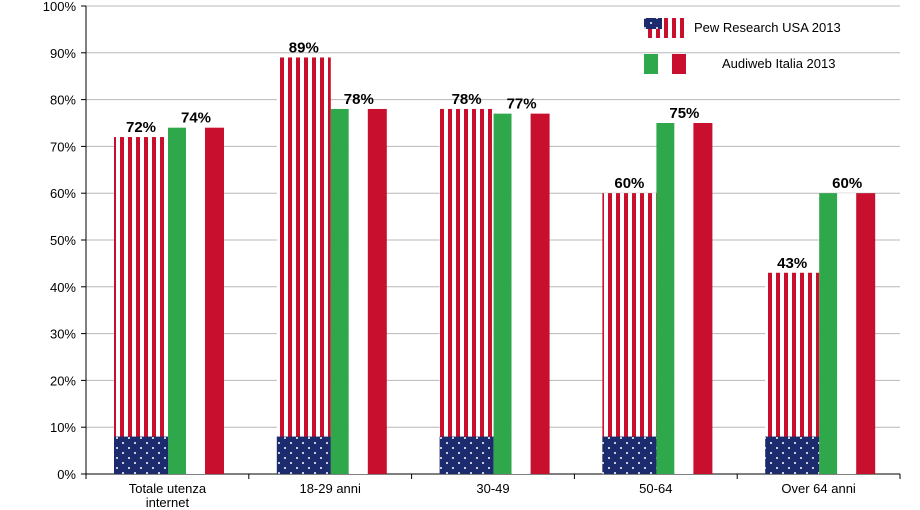 The height and width of the screenshot is (510, 920). Describe the element at coordinates (63, 380) in the screenshot. I see `y-tick-label: 20%` at that location.